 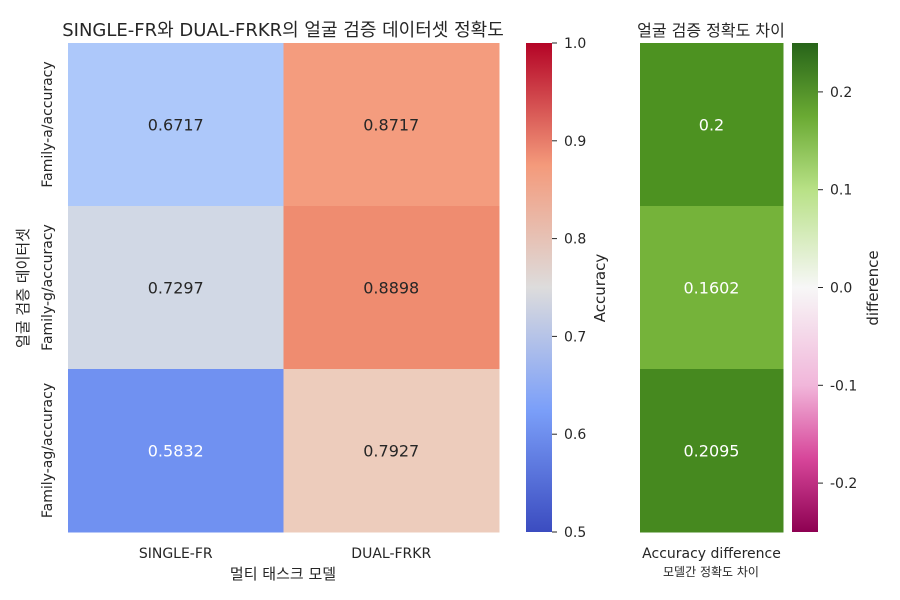 What do you see at coordinates (843, 386) in the screenshot?
I see `colorbar-tick-label: -0.1` at bounding box center [843, 386].